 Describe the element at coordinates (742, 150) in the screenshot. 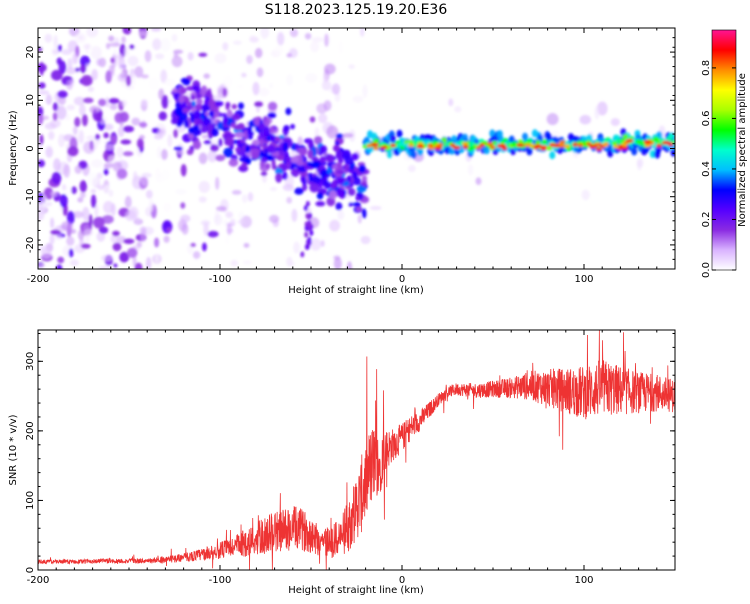

I see `colorbar-label: Normalized spectral amplitude` at that location.